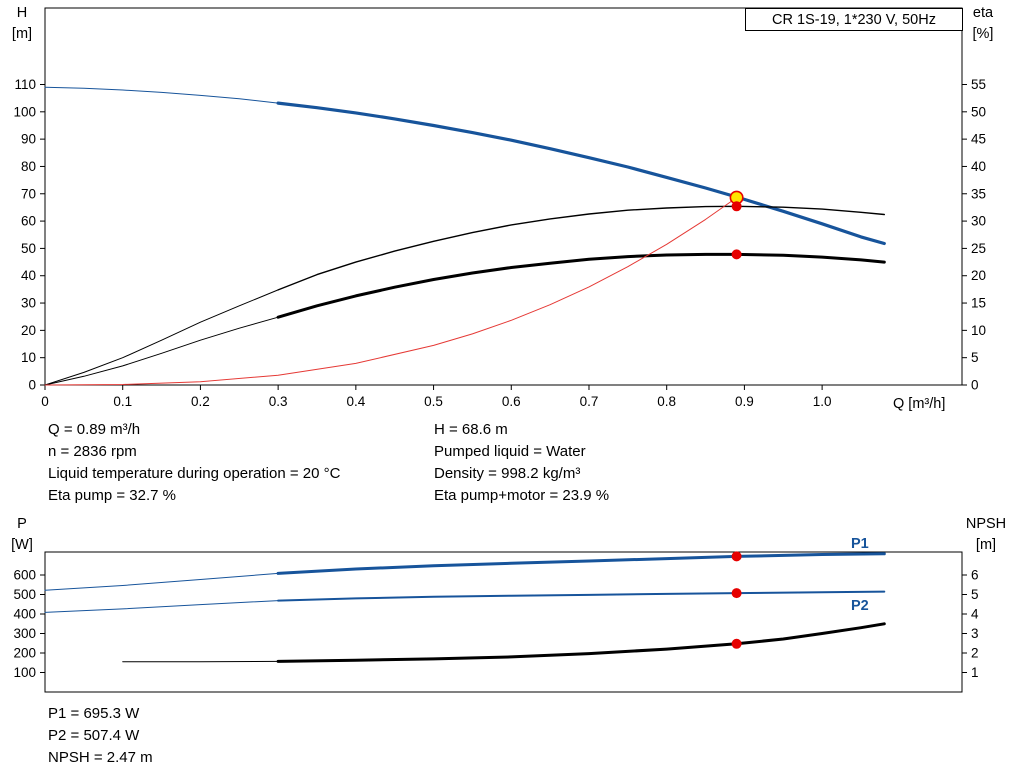 This screenshot has height=781, width=1024. What do you see at coordinates (112, 495) in the screenshot?
I see `readout-eta-pump: Eta pump = 32.7 %` at bounding box center [112, 495].